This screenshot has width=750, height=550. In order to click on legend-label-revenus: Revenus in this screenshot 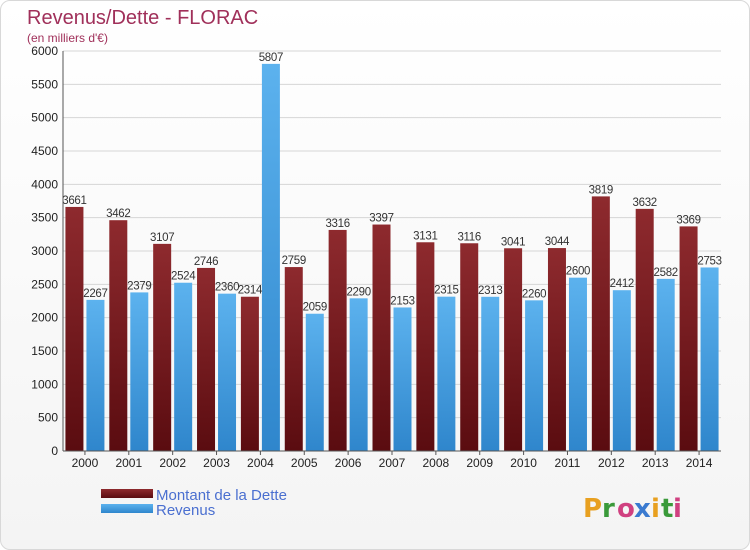, I will do `click(185, 510)`.